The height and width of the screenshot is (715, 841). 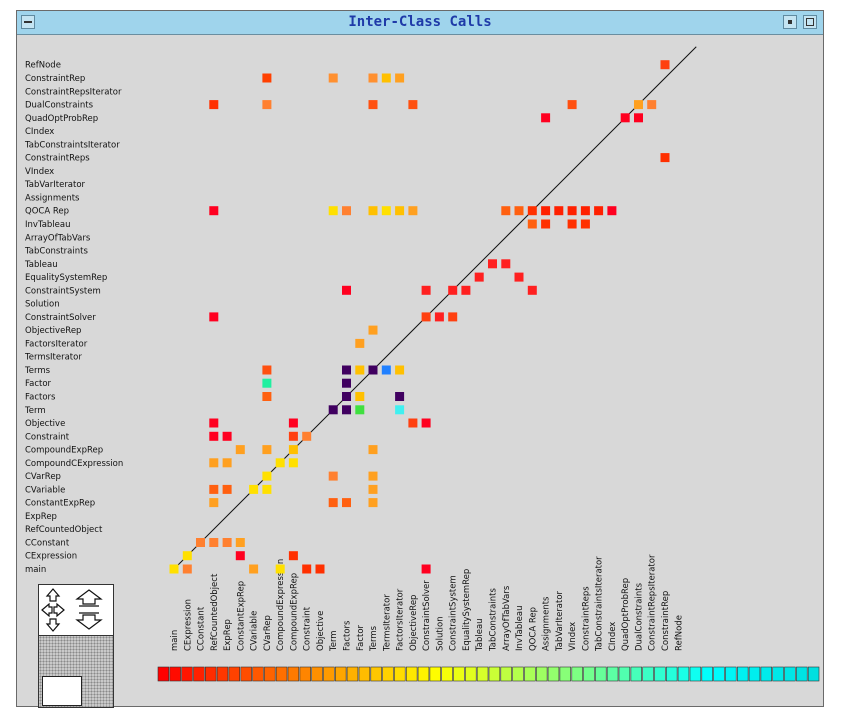 What do you see at coordinates (420, 23) in the screenshot?
I see `title-bar: Inter-Class Calls` at bounding box center [420, 23].